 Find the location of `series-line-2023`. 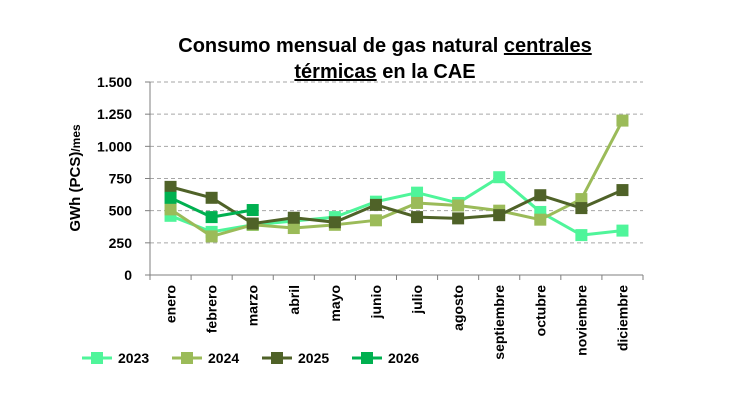

series-line-2023 is located at coordinates (396, 206).